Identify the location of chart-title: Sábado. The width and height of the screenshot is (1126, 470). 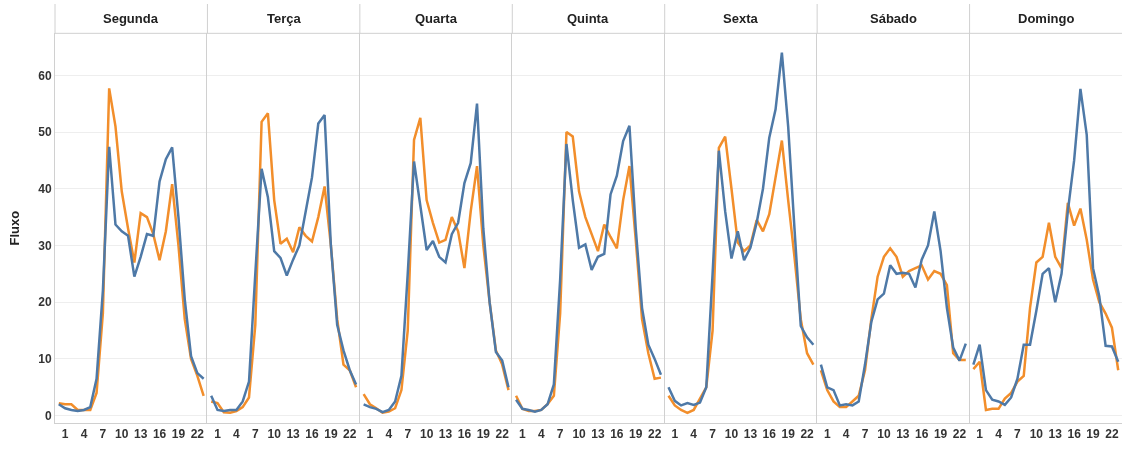
(894, 18).